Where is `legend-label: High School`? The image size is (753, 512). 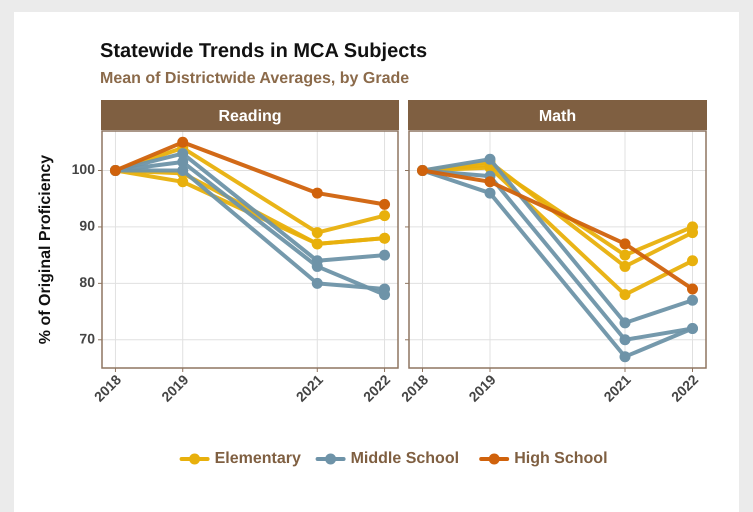 legend-label: High School is located at coordinates (561, 459).